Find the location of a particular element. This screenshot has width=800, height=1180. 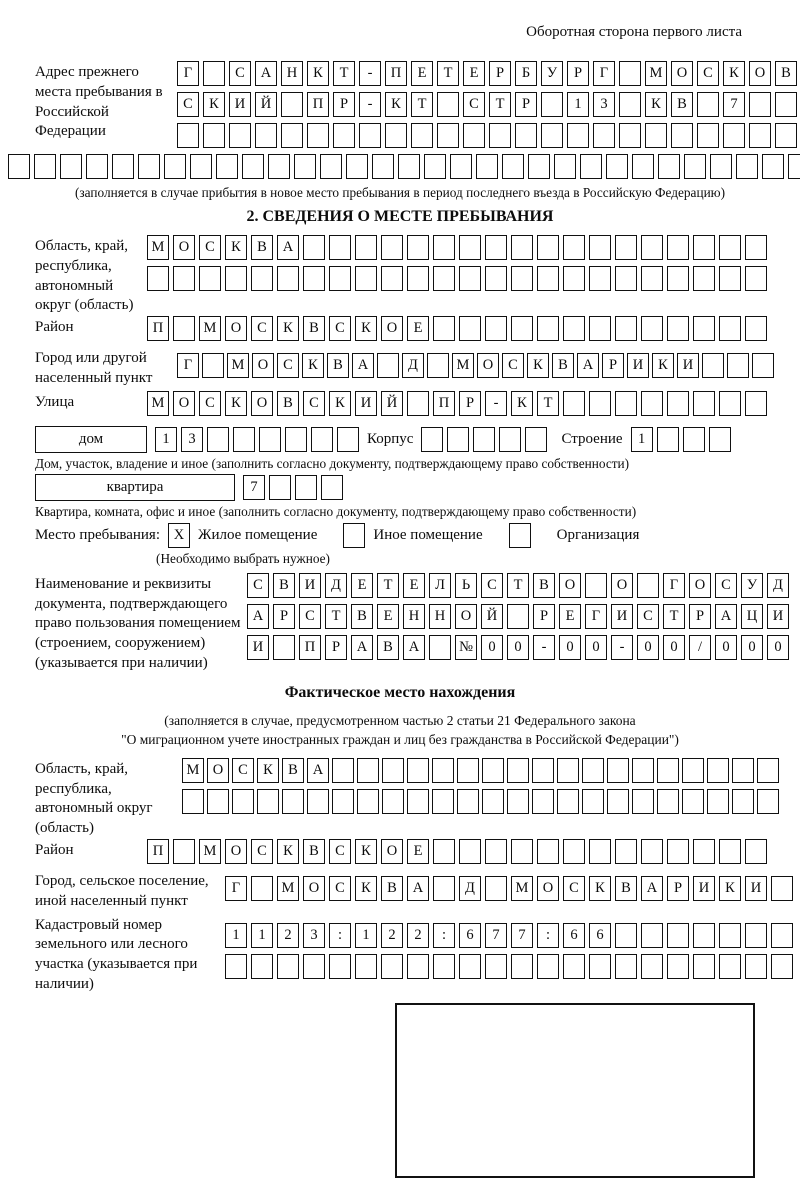

char-box: 7 is located at coordinates (496, 936).